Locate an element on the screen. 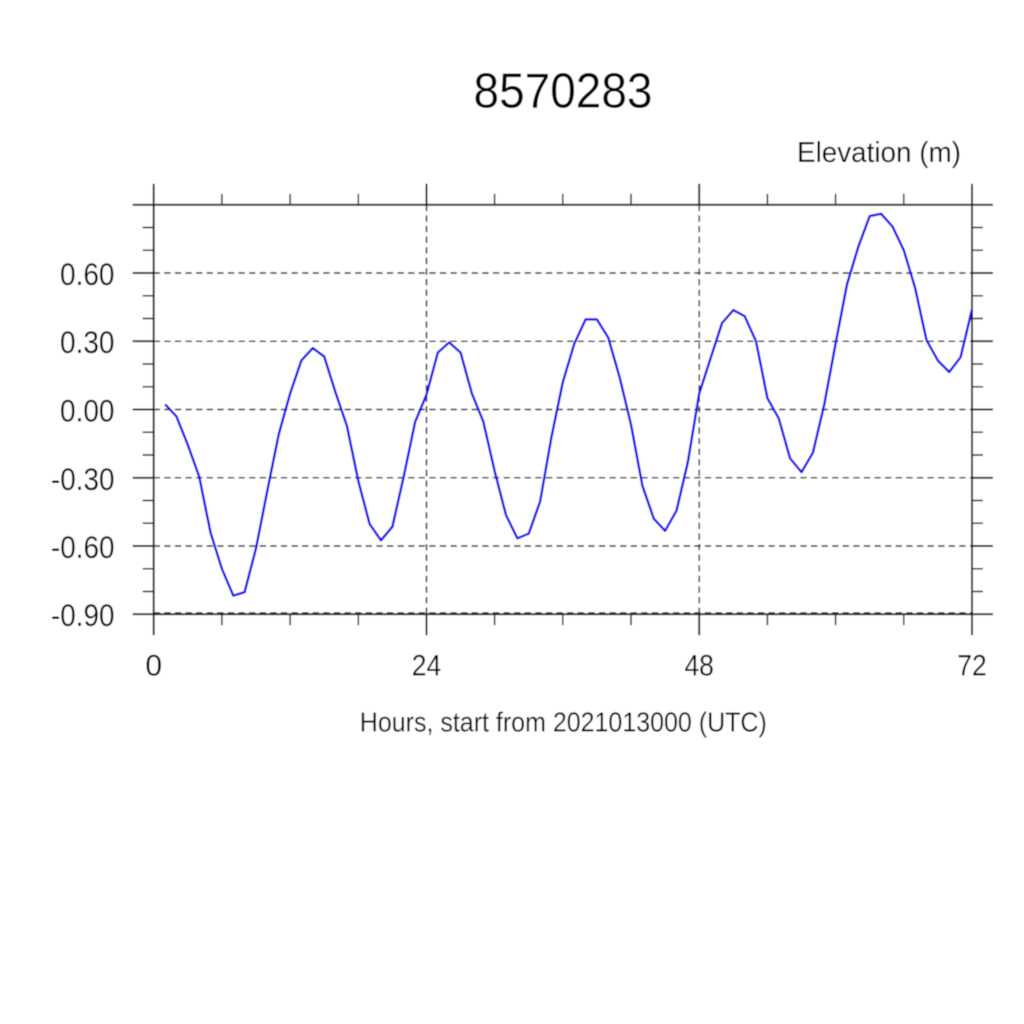  svg-text: 0 is located at coordinates (153, 666).